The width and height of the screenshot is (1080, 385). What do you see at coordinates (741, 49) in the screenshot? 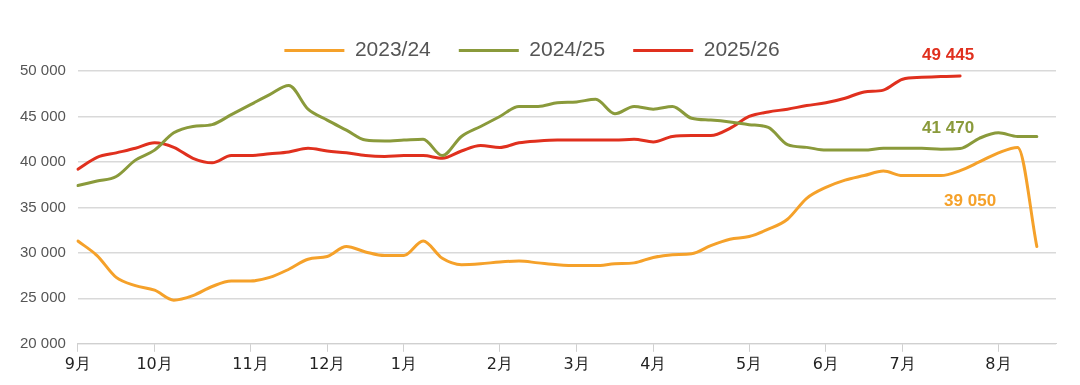
I see `legend-label: 2025/26` at bounding box center [741, 49].